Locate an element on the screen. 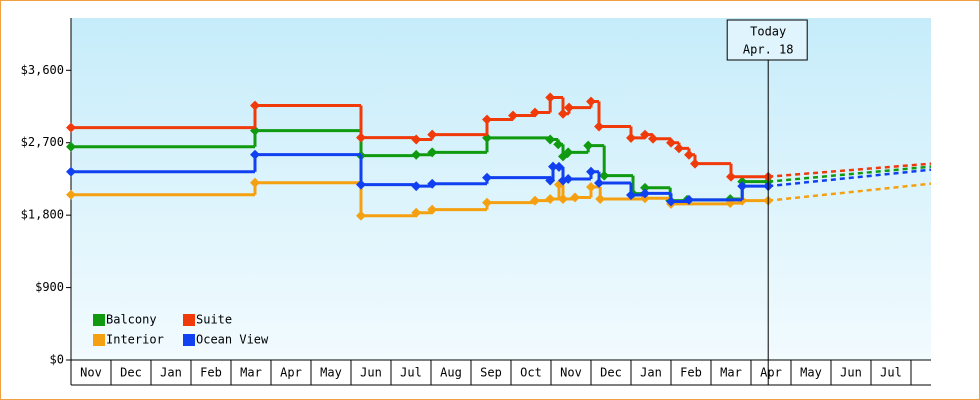 The height and width of the screenshot is (400, 980). y-tick-label: $3,600 is located at coordinates (42, 70).